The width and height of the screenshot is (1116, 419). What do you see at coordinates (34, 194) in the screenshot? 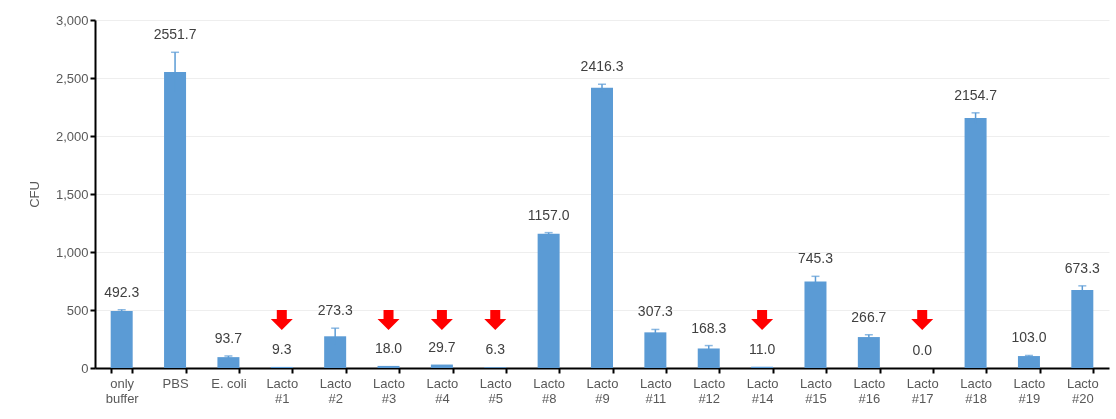
I see `y-axis-title: CFU` at bounding box center [34, 194].